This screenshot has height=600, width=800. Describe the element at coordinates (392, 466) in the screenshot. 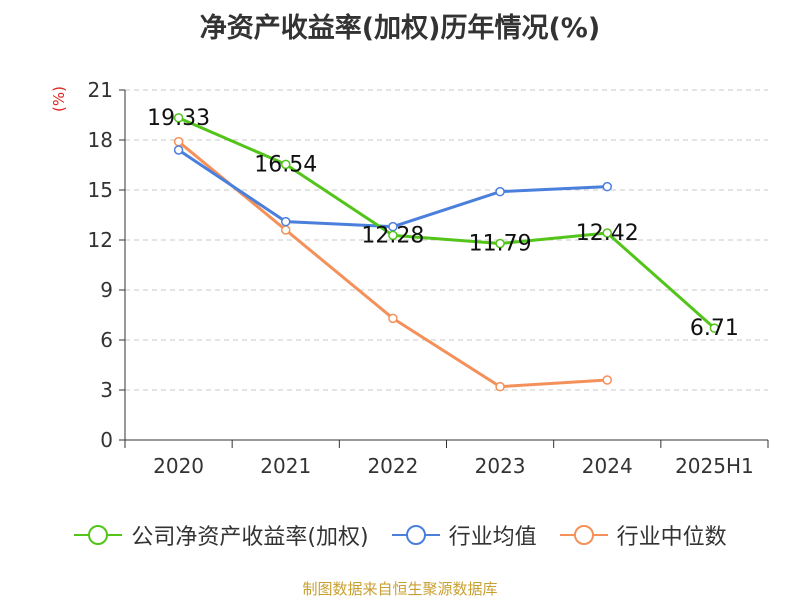

I see `x-tick-label: 2022` at that location.